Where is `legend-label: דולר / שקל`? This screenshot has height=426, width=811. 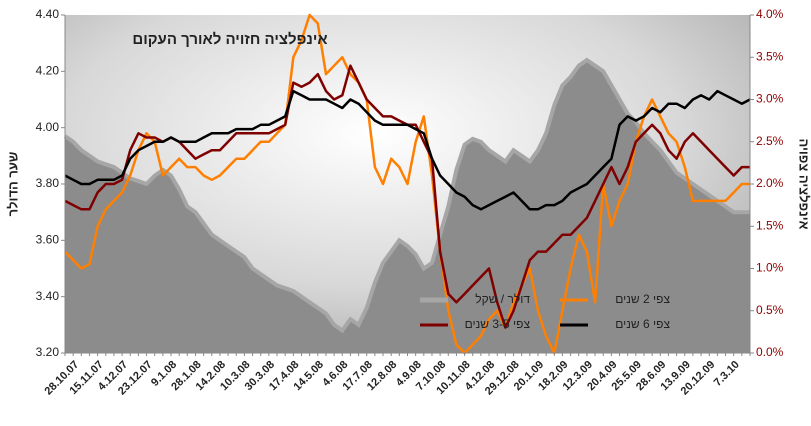
legend-label: דולר / שקל is located at coordinates (502, 299).